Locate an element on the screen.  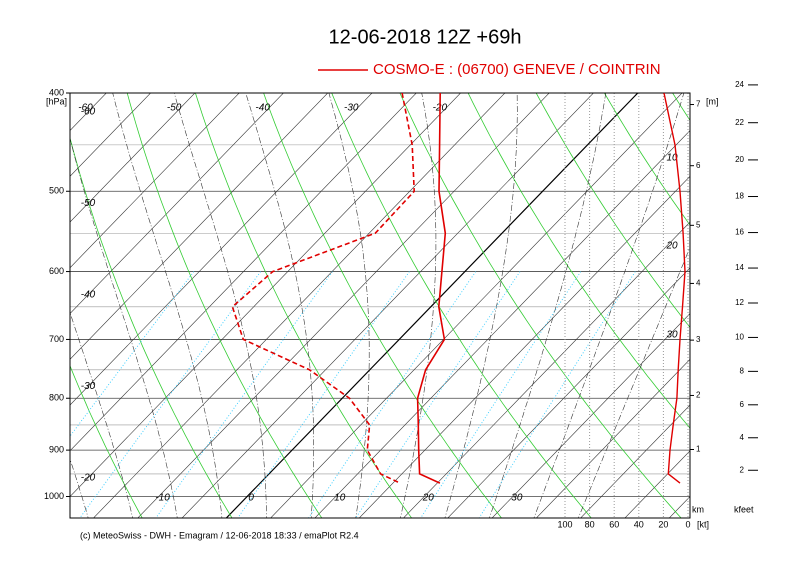
km-tick-label: 6 is located at coordinates (698, 165).